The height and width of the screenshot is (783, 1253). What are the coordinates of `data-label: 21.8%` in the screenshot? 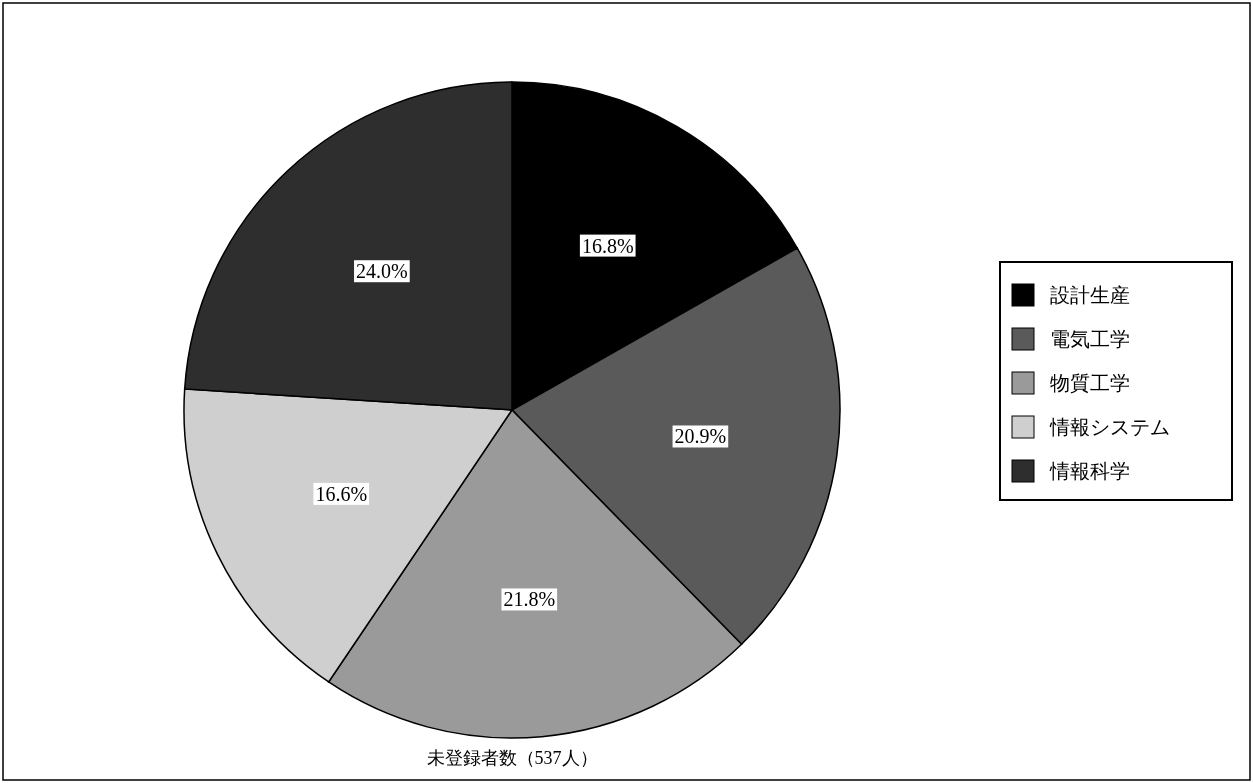 It's located at (529, 599).